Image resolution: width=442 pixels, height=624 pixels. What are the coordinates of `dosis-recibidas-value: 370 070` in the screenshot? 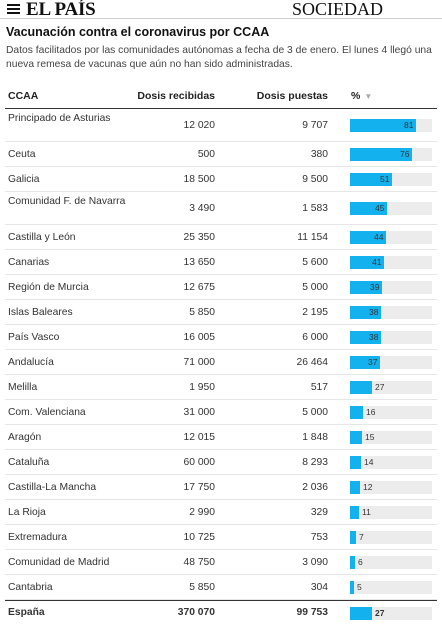 It's located at (196, 612).